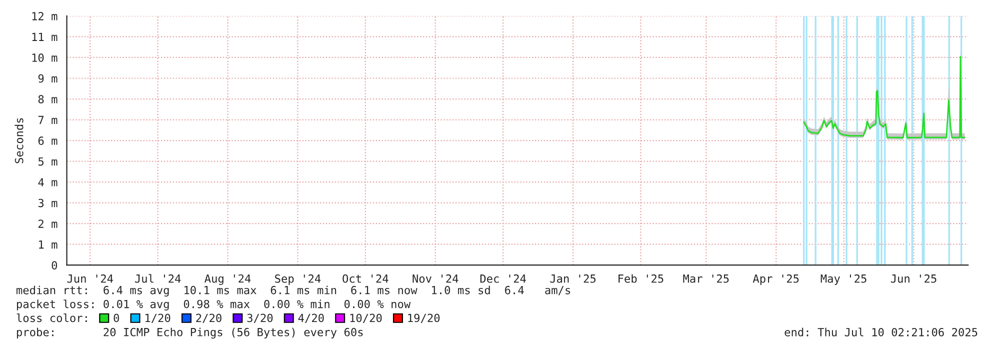  I want to click on x-tick-label: Sep '24, so click(298, 279).